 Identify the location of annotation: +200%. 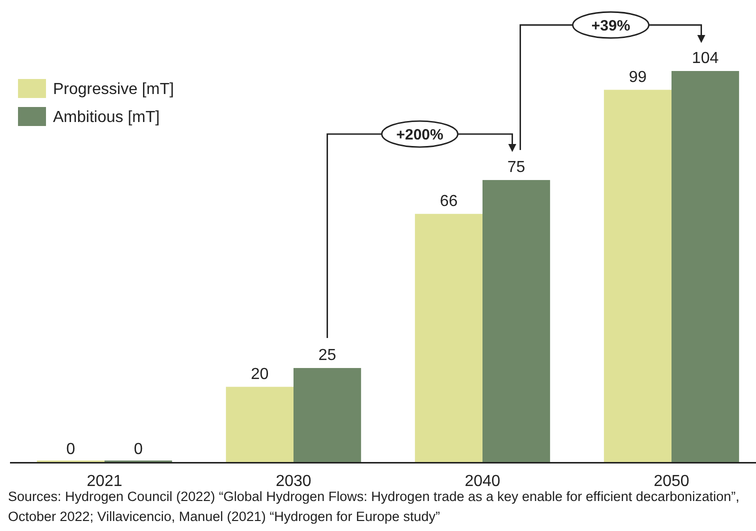
(420, 135).